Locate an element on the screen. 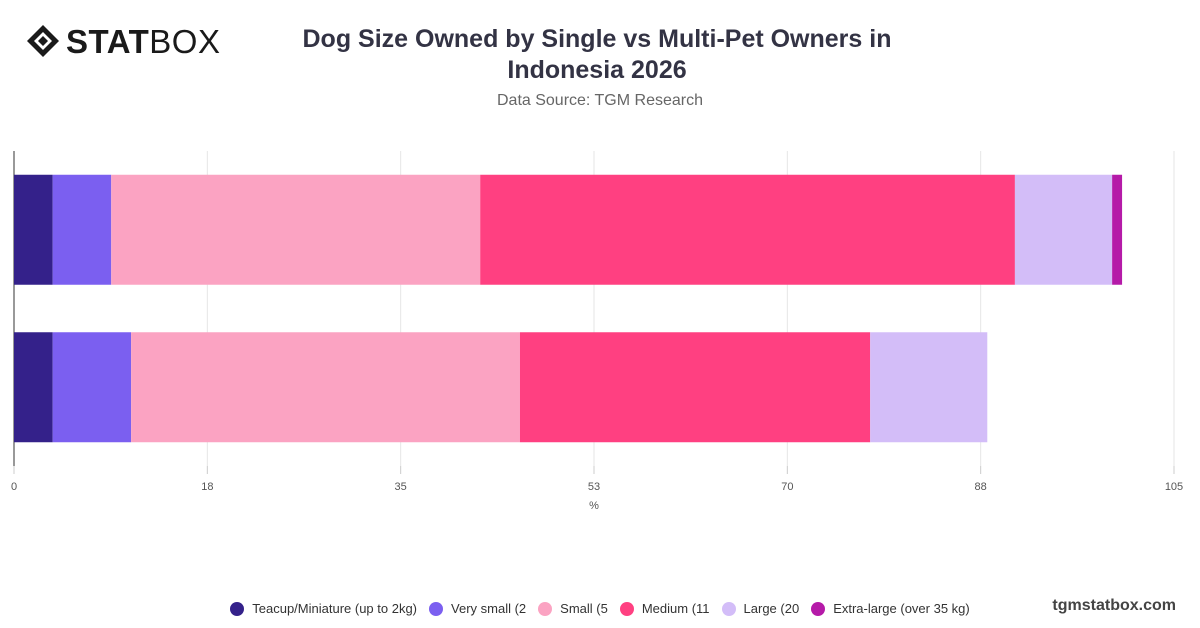  x-tick-label: 53 is located at coordinates (594, 487).